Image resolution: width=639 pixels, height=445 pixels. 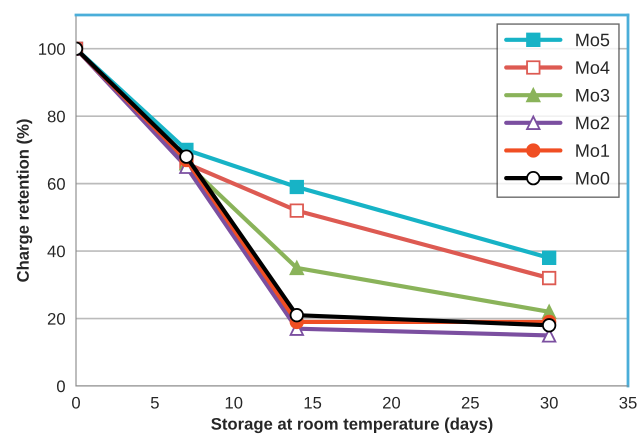 I want to click on y-axis-title: Charge retention (%), so click(x=24, y=200).